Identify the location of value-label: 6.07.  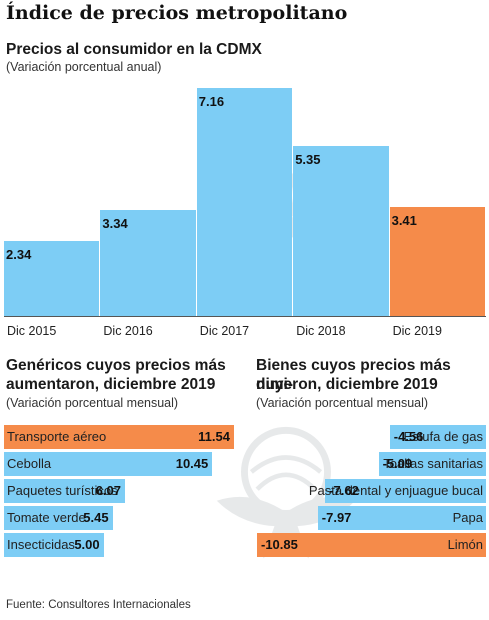
(108, 490).